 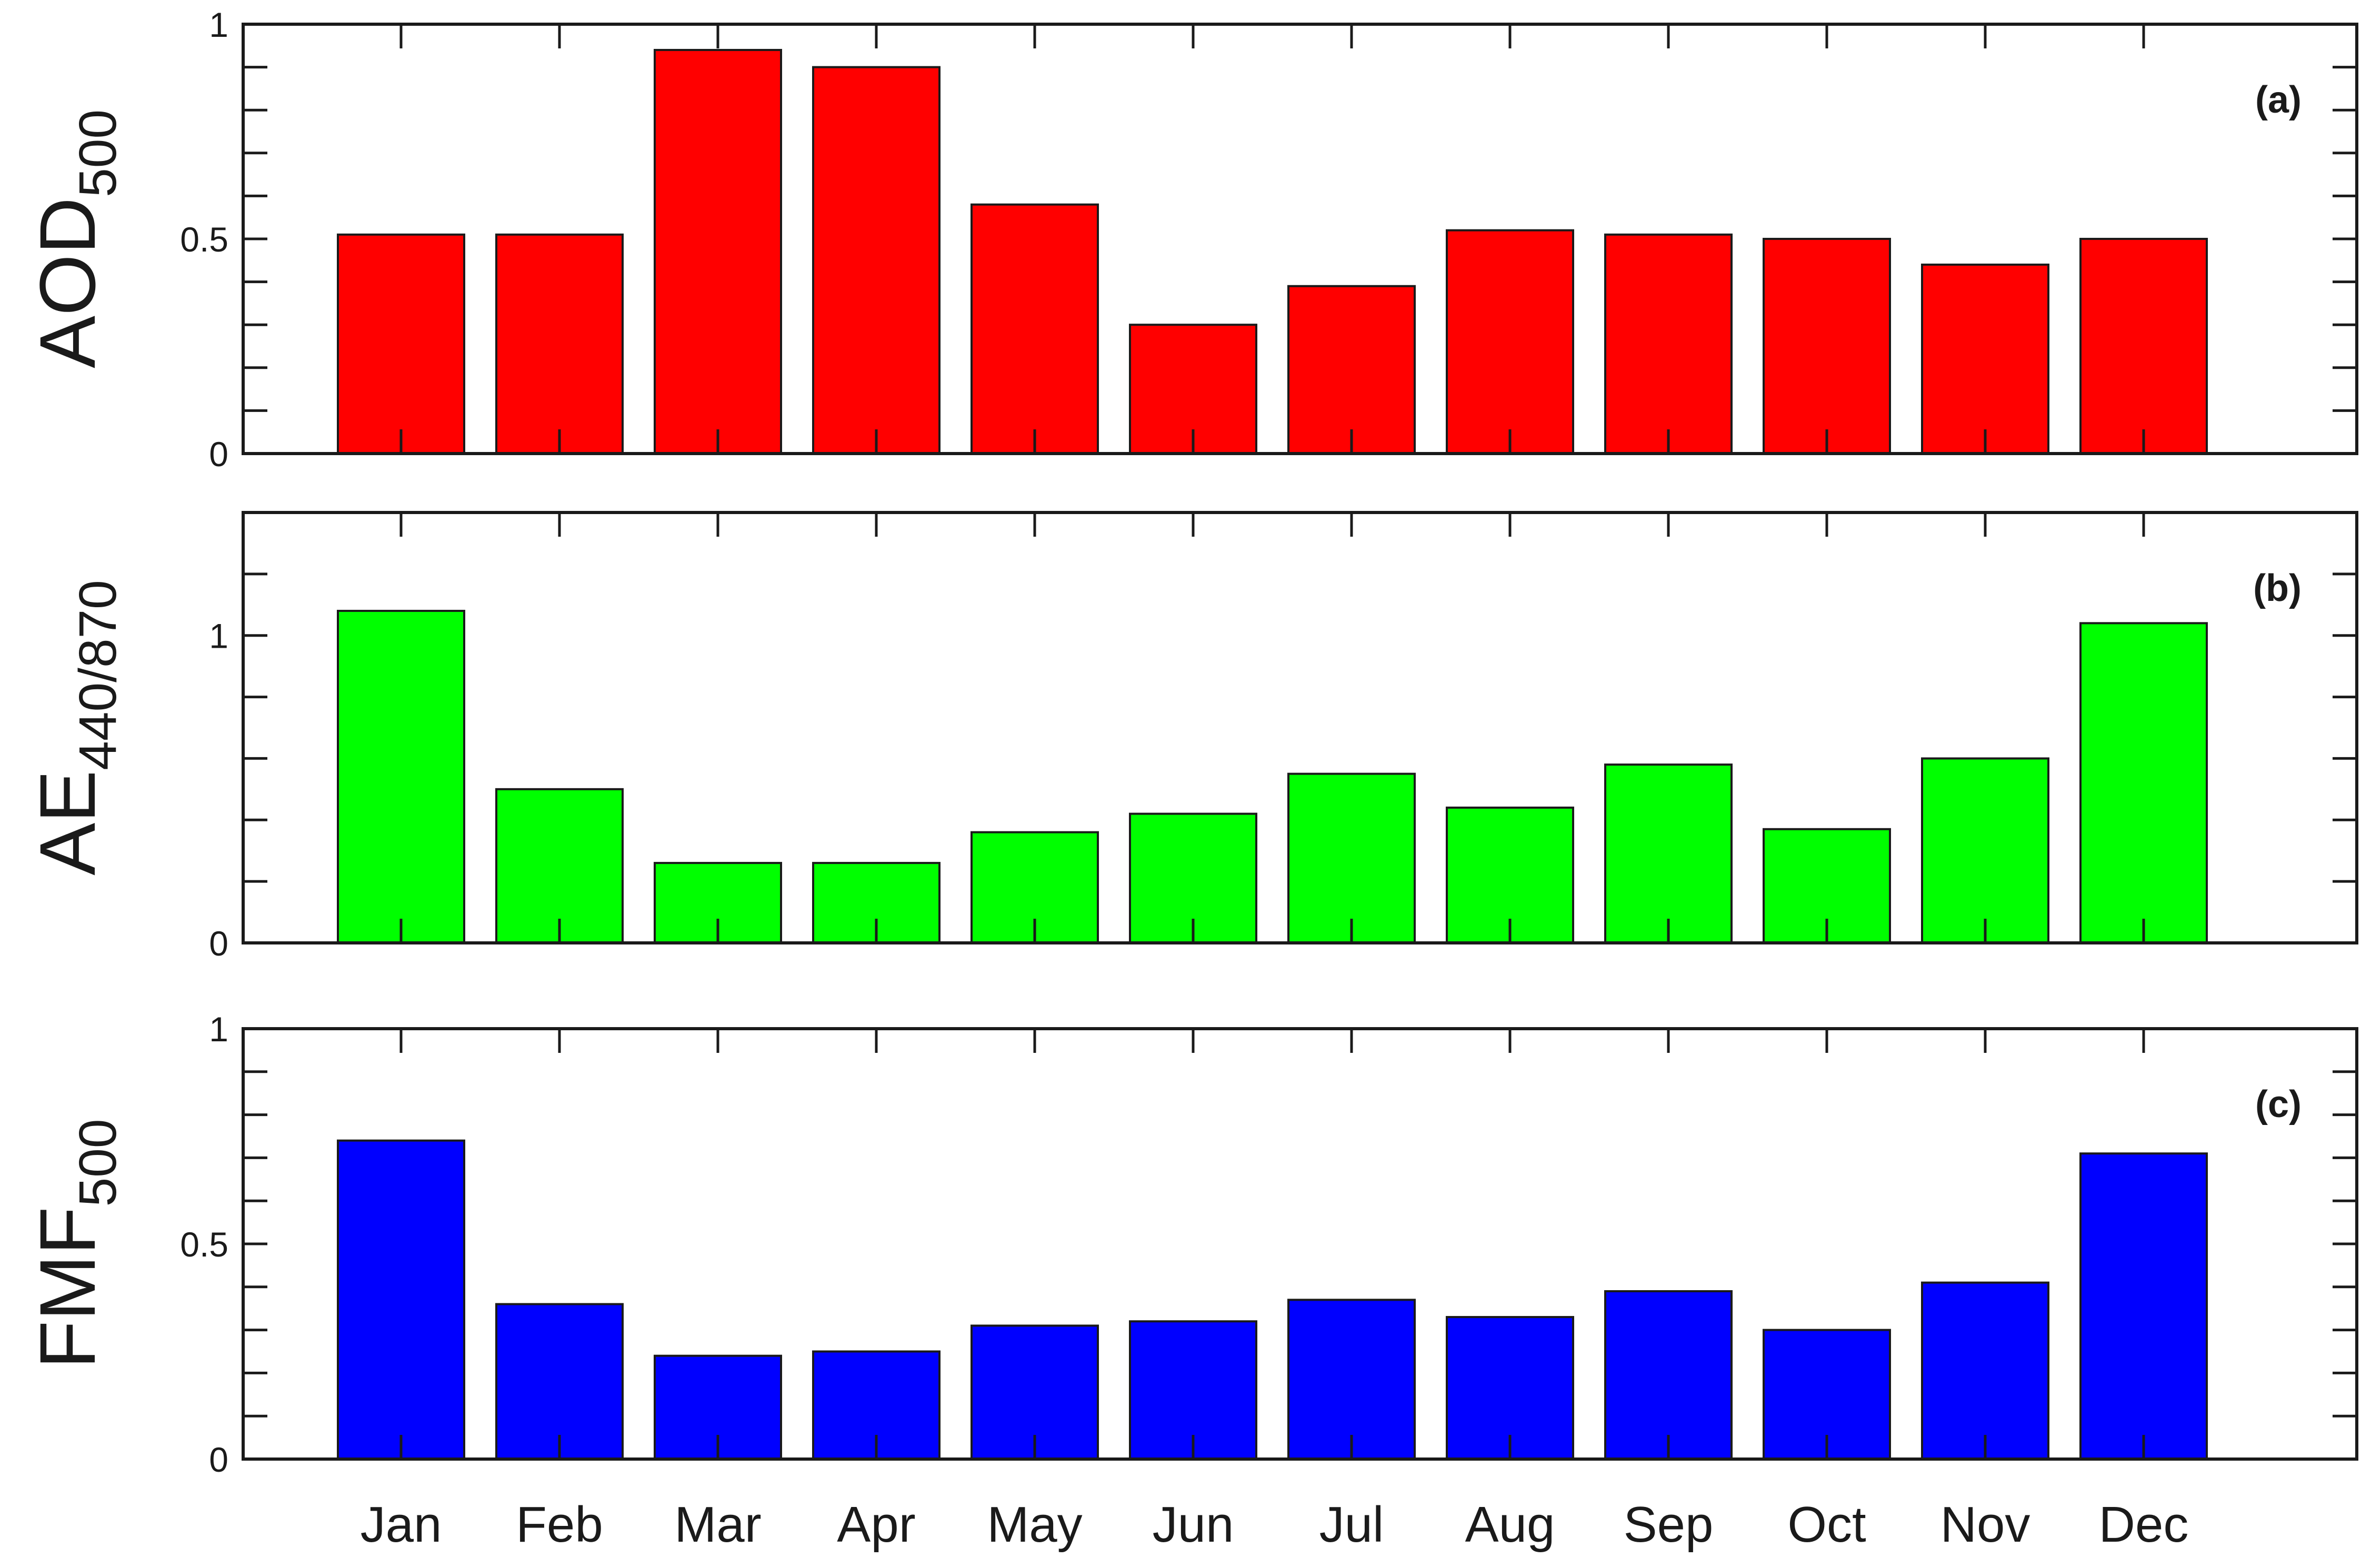 I want to click on x-tick-label-jul: Jul, so click(x=1351, y=1524).